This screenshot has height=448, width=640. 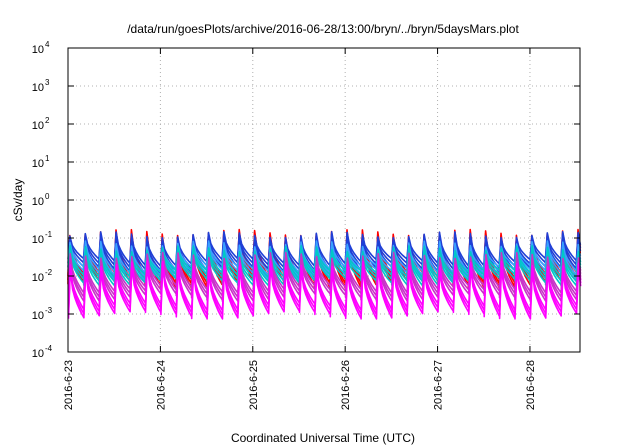 I want to click on y-tick-exponent: -1, so click(x=49, y=234).